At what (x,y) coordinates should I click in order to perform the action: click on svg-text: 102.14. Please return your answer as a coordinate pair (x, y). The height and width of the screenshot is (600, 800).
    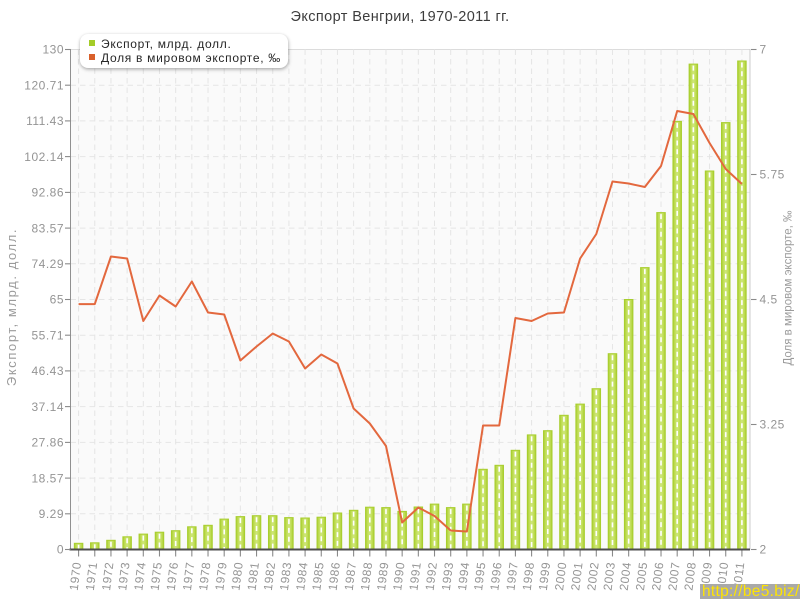
    Looking at the image, I should click on (44, 157).